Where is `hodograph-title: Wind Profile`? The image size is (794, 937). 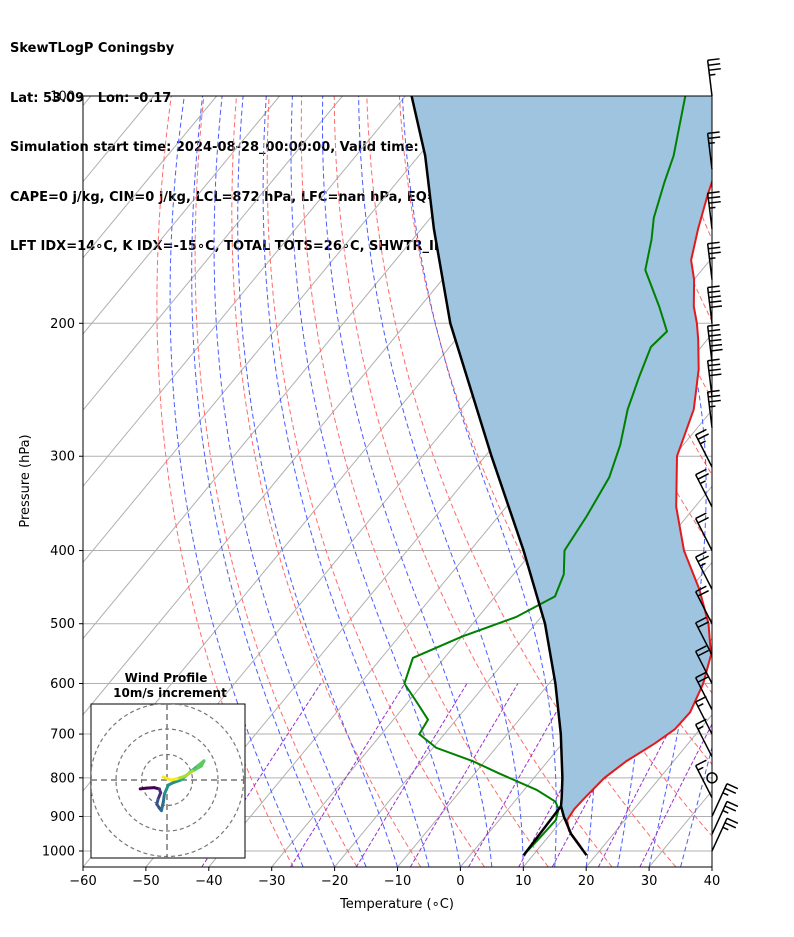
hodograph-title: Wind Profile is located at coordinates (166, 678).